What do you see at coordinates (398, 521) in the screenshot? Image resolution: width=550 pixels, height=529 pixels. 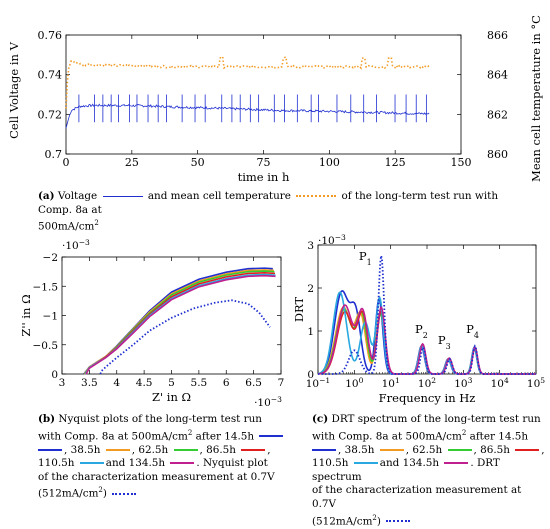 I see `caption-c-swatch-char` at bounding box center [398, 521].